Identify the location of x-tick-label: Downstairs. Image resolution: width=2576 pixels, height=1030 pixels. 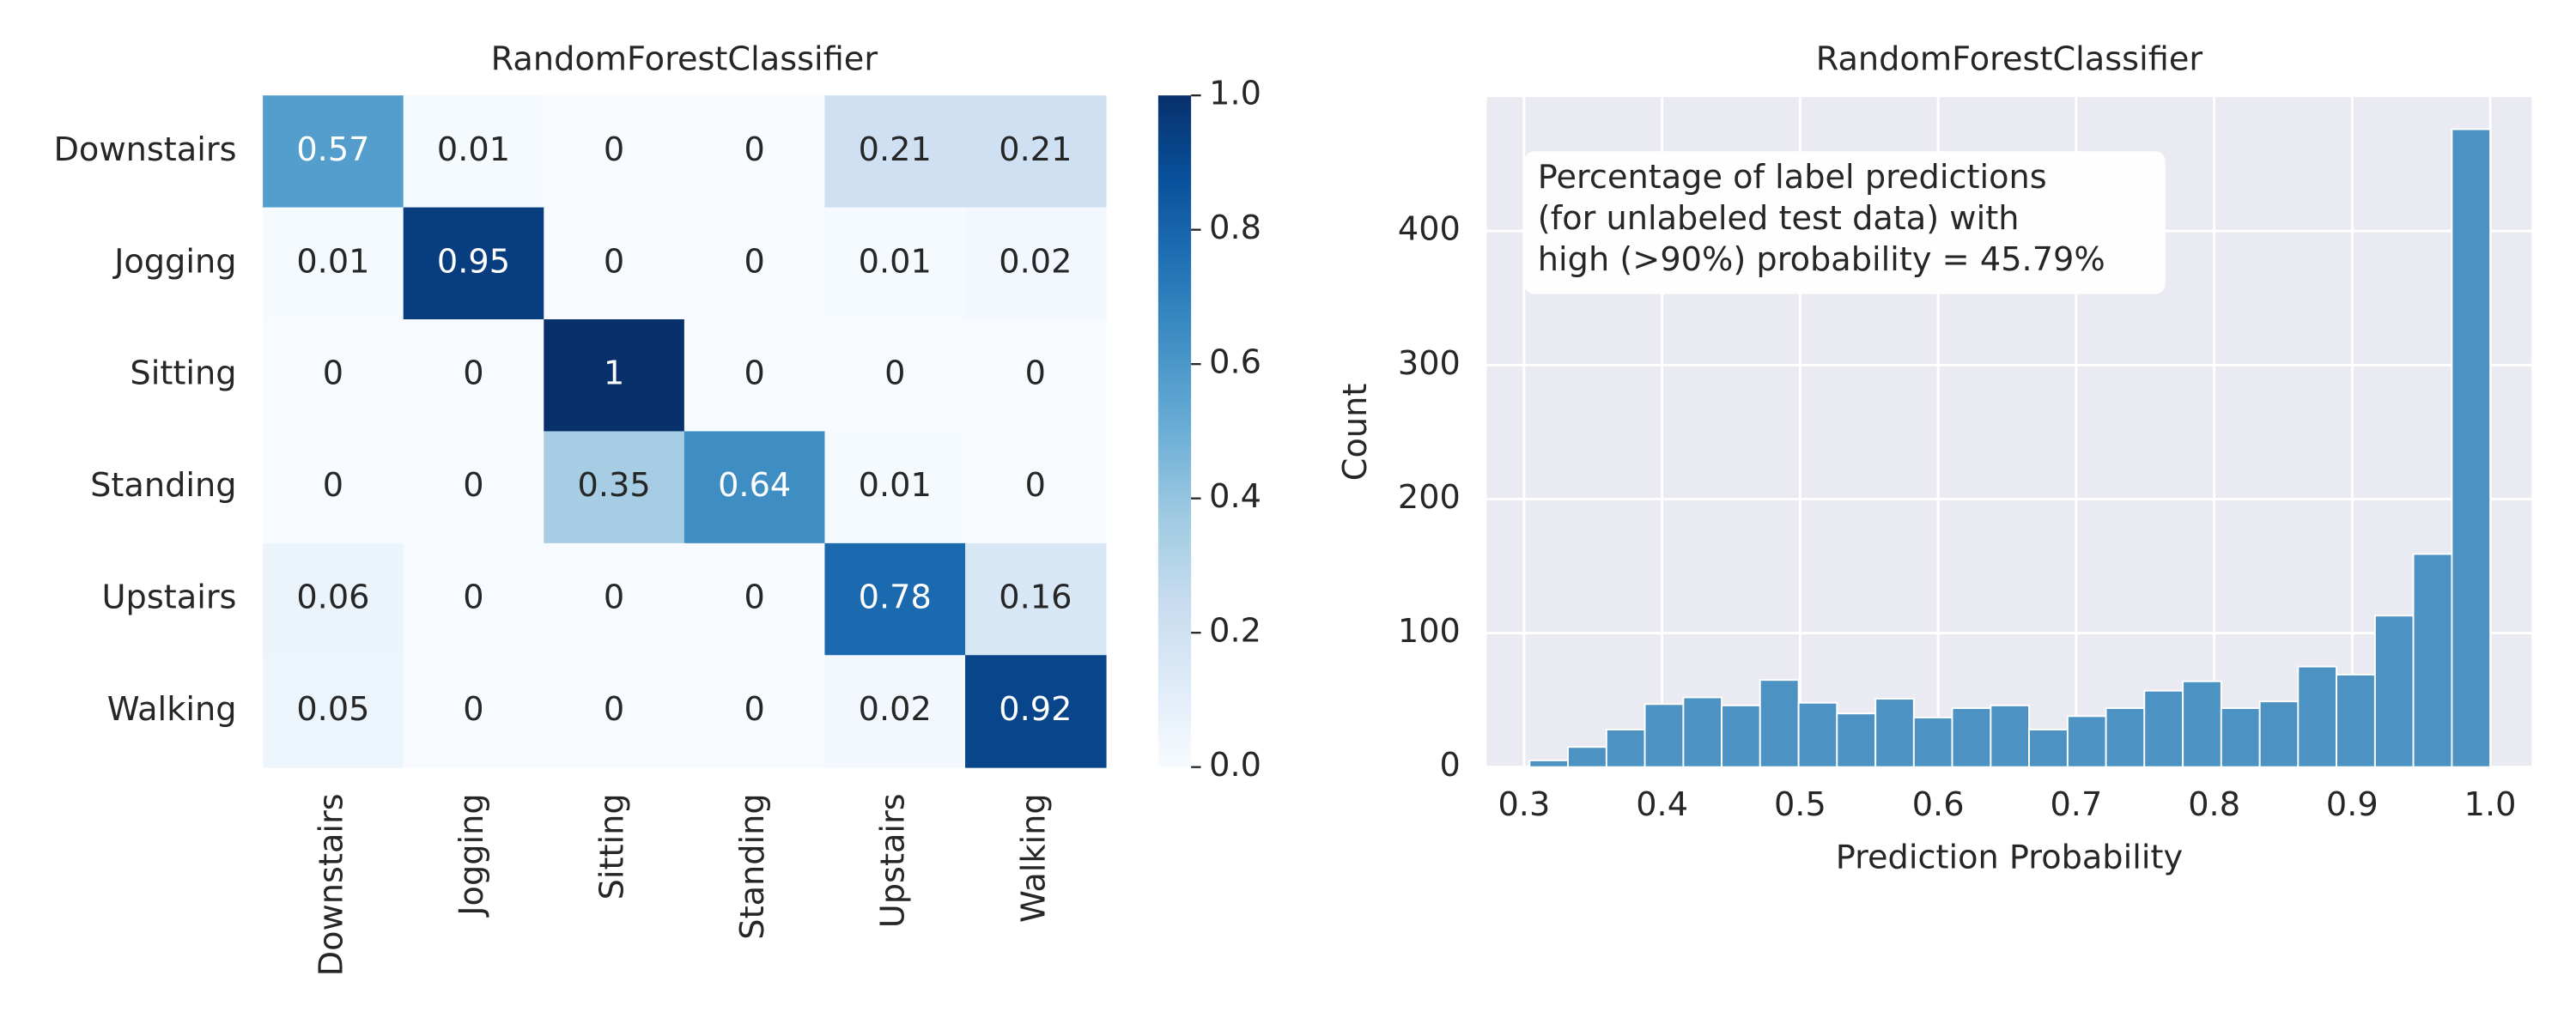
(331, 884).